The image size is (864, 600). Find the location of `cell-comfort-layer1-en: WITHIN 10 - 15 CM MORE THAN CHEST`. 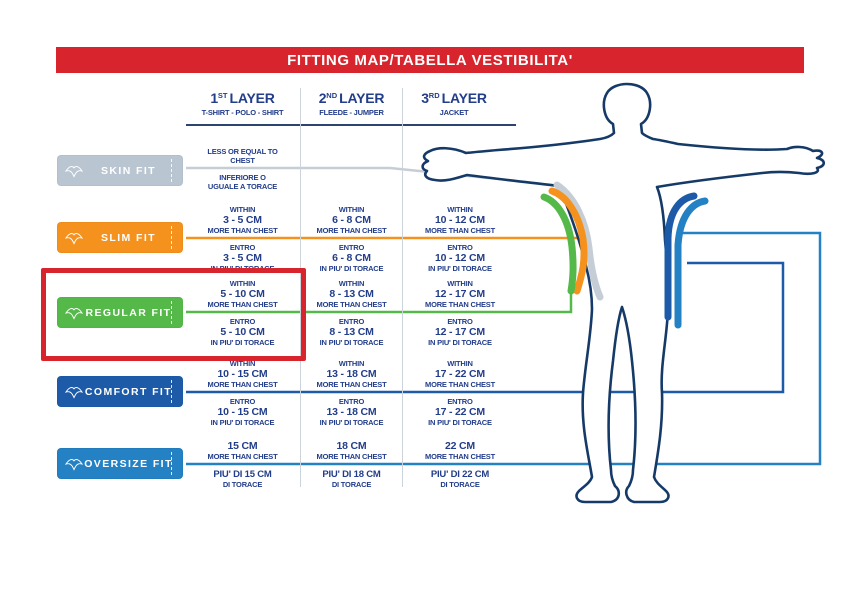

cell-comfort-layer1-en: WITHIN 10 - 15 CM MORE THAN CHEST is located at coordinates (242, 374).